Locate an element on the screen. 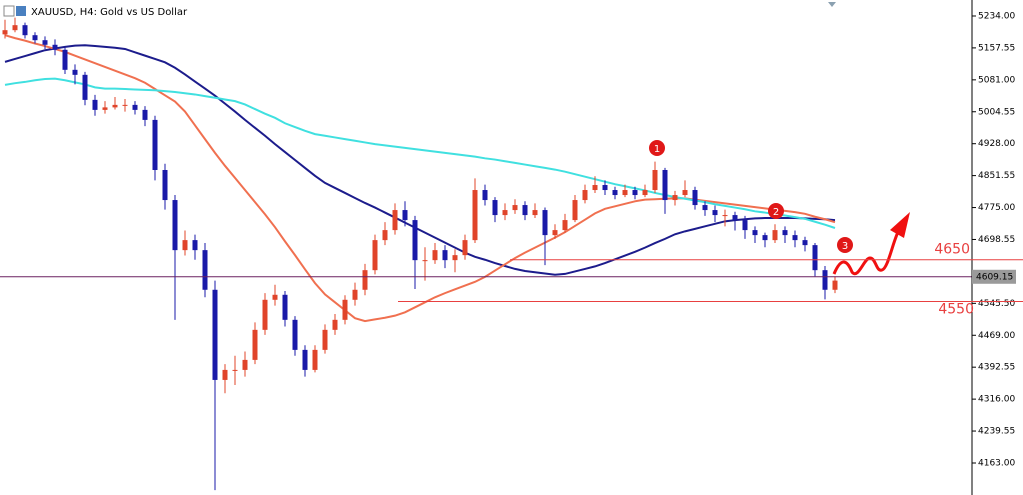  y-tick-label: 4928.00 is located at coordinates (996, 144).